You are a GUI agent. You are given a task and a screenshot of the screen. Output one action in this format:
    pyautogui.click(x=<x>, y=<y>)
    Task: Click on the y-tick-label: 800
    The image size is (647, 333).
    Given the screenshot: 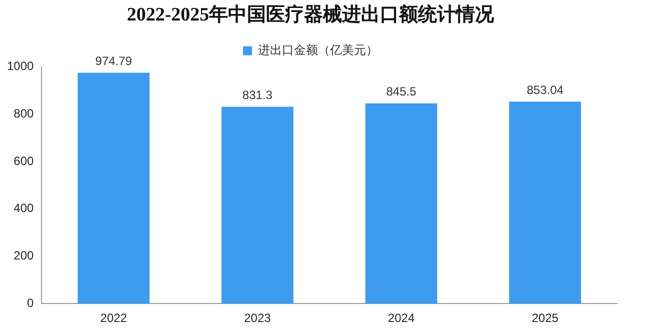 What is the action you would take?
    pyautogui.click(x=24, y=113)
    